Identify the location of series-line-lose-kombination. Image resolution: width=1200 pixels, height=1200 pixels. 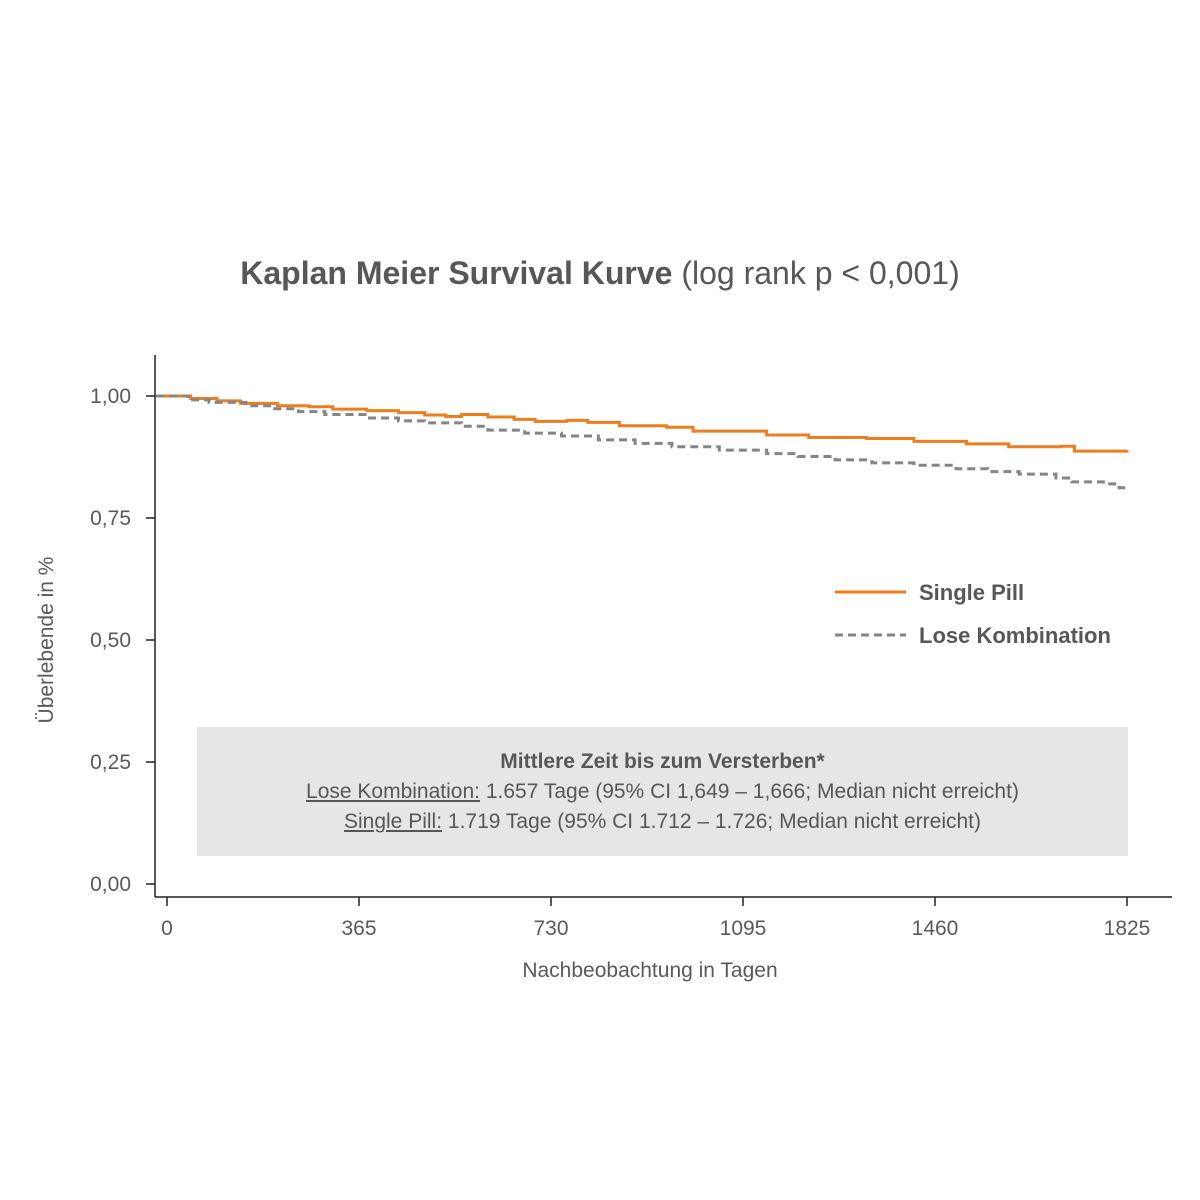
(642, 443).